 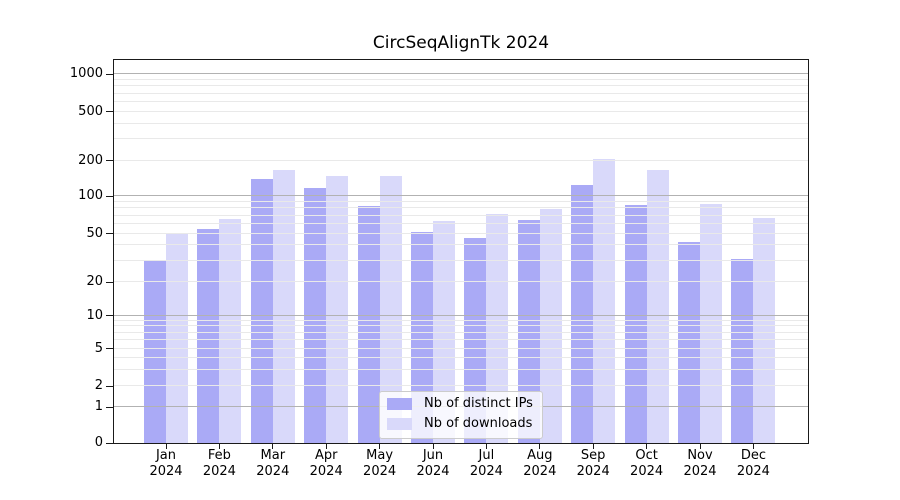 What do you see at coordinates (273, 463) in the screenshot?
I see `x-tick-label-mar: Mar 2024` at bounding box center [273, 463].